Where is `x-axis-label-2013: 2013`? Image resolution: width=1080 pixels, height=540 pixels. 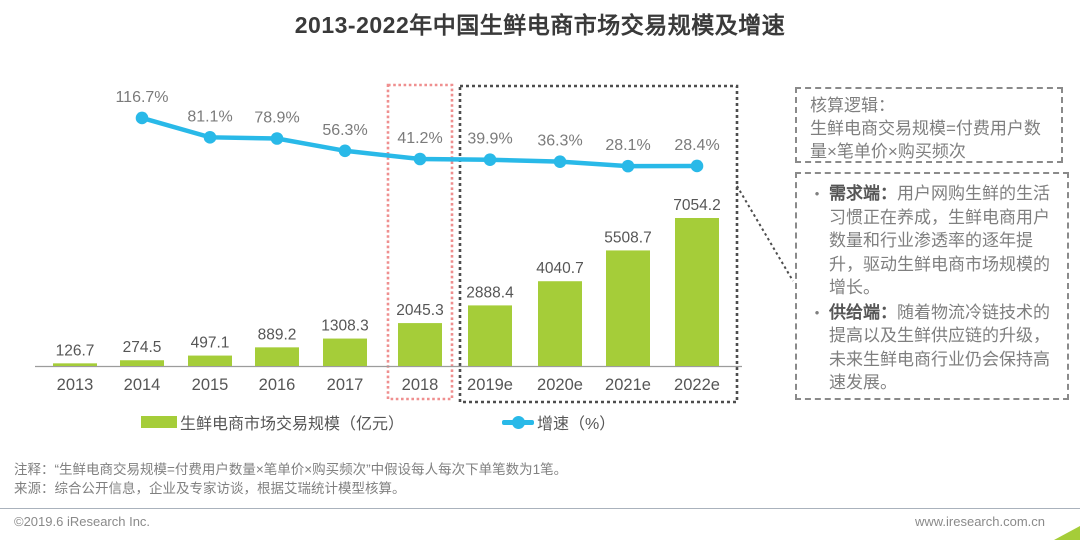
x-axis-label-2013: 2013 is located at coordinates (75, 385).